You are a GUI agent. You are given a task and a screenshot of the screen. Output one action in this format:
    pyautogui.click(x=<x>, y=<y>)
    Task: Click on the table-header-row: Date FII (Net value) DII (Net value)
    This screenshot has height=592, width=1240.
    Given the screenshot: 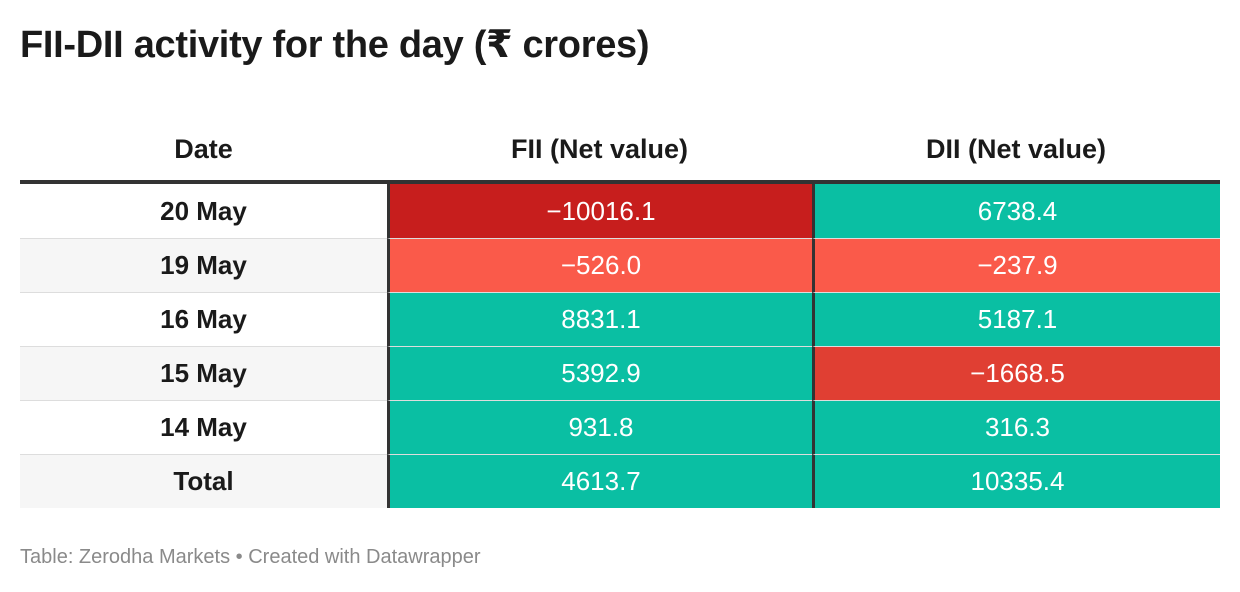 What is the action you would take?
    pyautogui.click(x=620, y=151)
    